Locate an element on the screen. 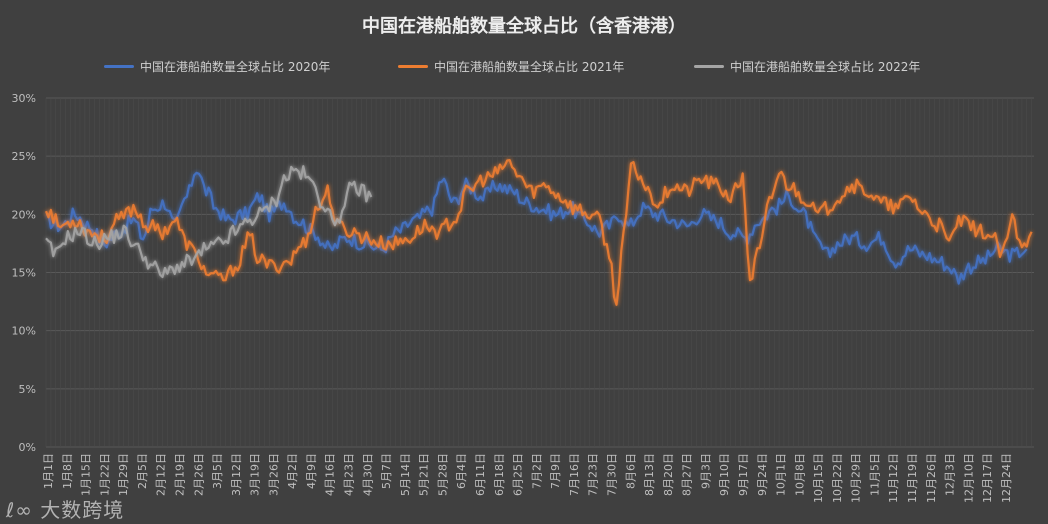 Image resolution: width=1048 pixels, height=524 pixels. x-tick-label: 9月24日 is located at coordinates (762, 474).